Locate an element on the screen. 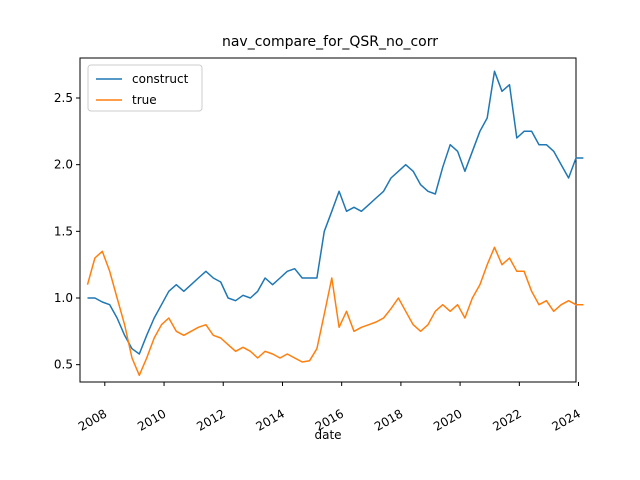 The height and width of the screenshot is (480, 640). x-tick-label: 2018 is located at coordinates (388, 419).